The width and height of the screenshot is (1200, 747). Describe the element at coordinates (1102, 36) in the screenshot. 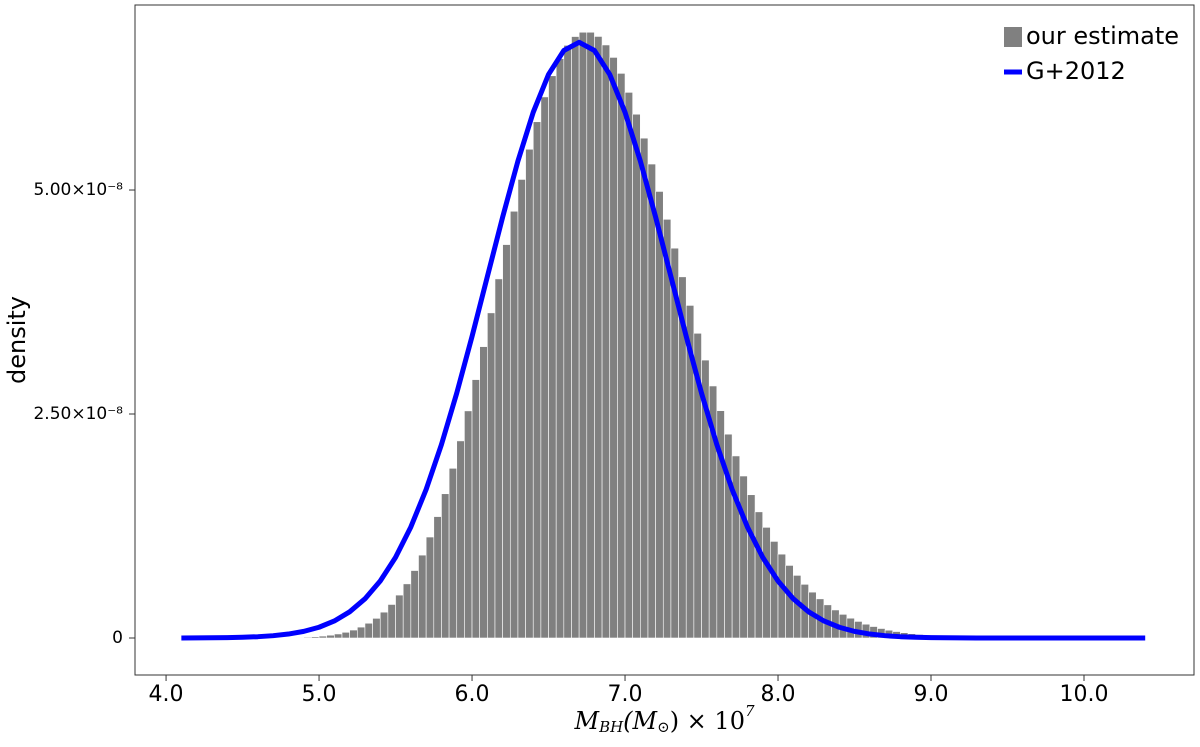

I see `legend-label: our estimate` at that location.